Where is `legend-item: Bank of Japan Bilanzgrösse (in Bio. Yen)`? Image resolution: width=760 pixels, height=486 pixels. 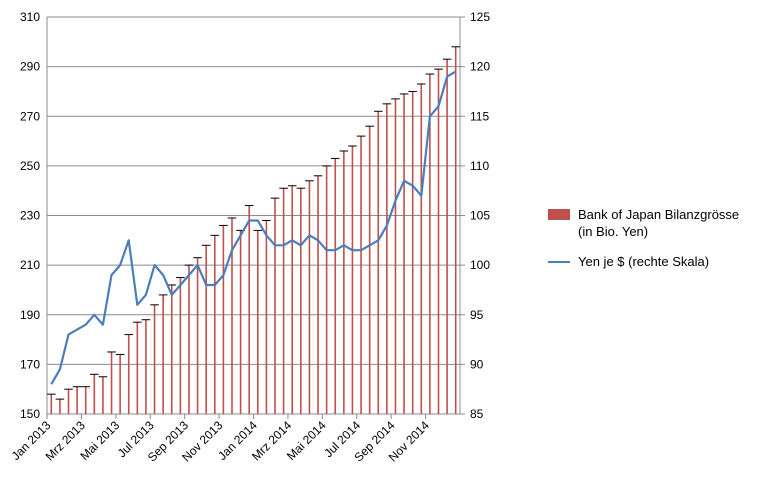 legend-item: Bank of Japan Bilanzgrösse (in Bio. Yen) is located at coordinates (650, 223).